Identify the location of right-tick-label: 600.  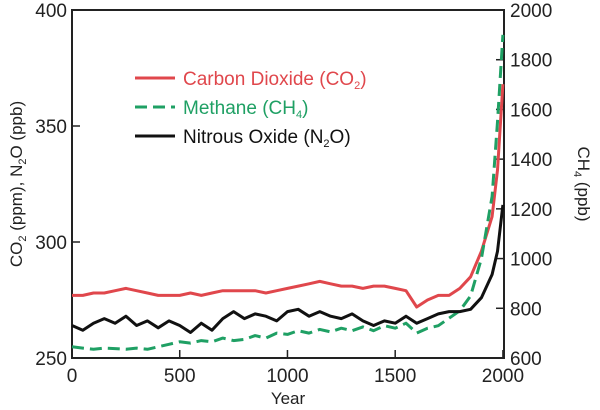
(526, 359).